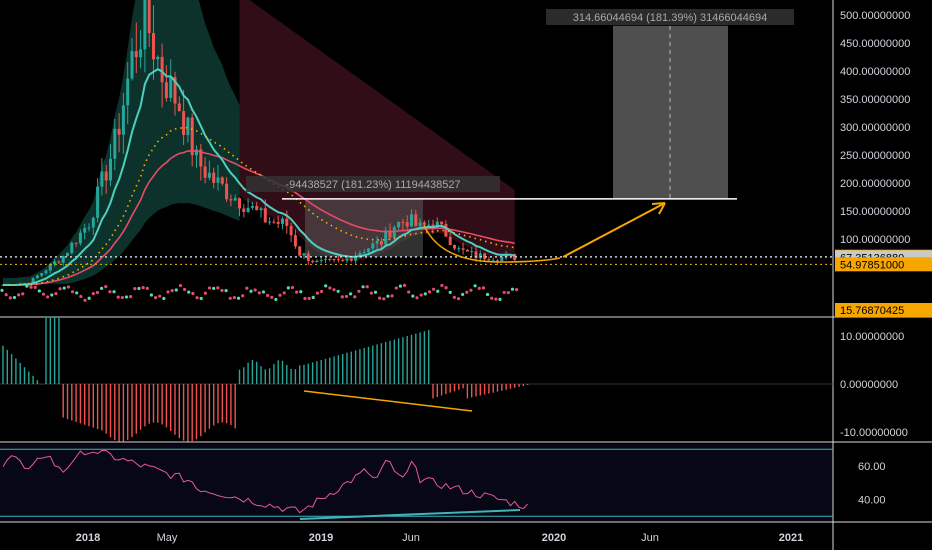 The width and height of the screenshot is (932, 550). I want to click on price-tick-label: 350.00000000, so click(875, 100).